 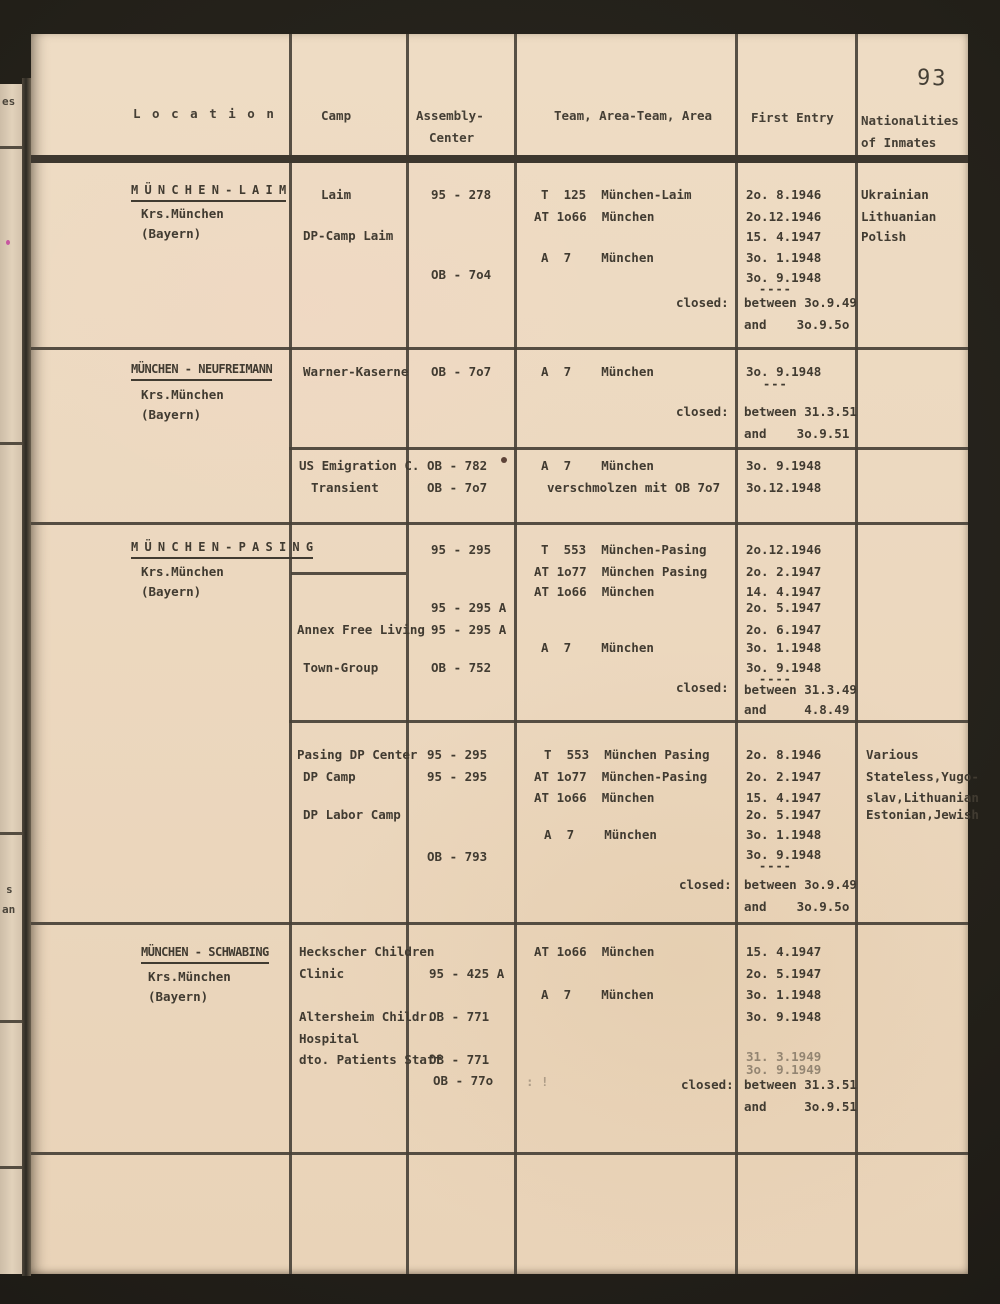 I want to click on pink-ink-dot, so click(x=8, y=242).